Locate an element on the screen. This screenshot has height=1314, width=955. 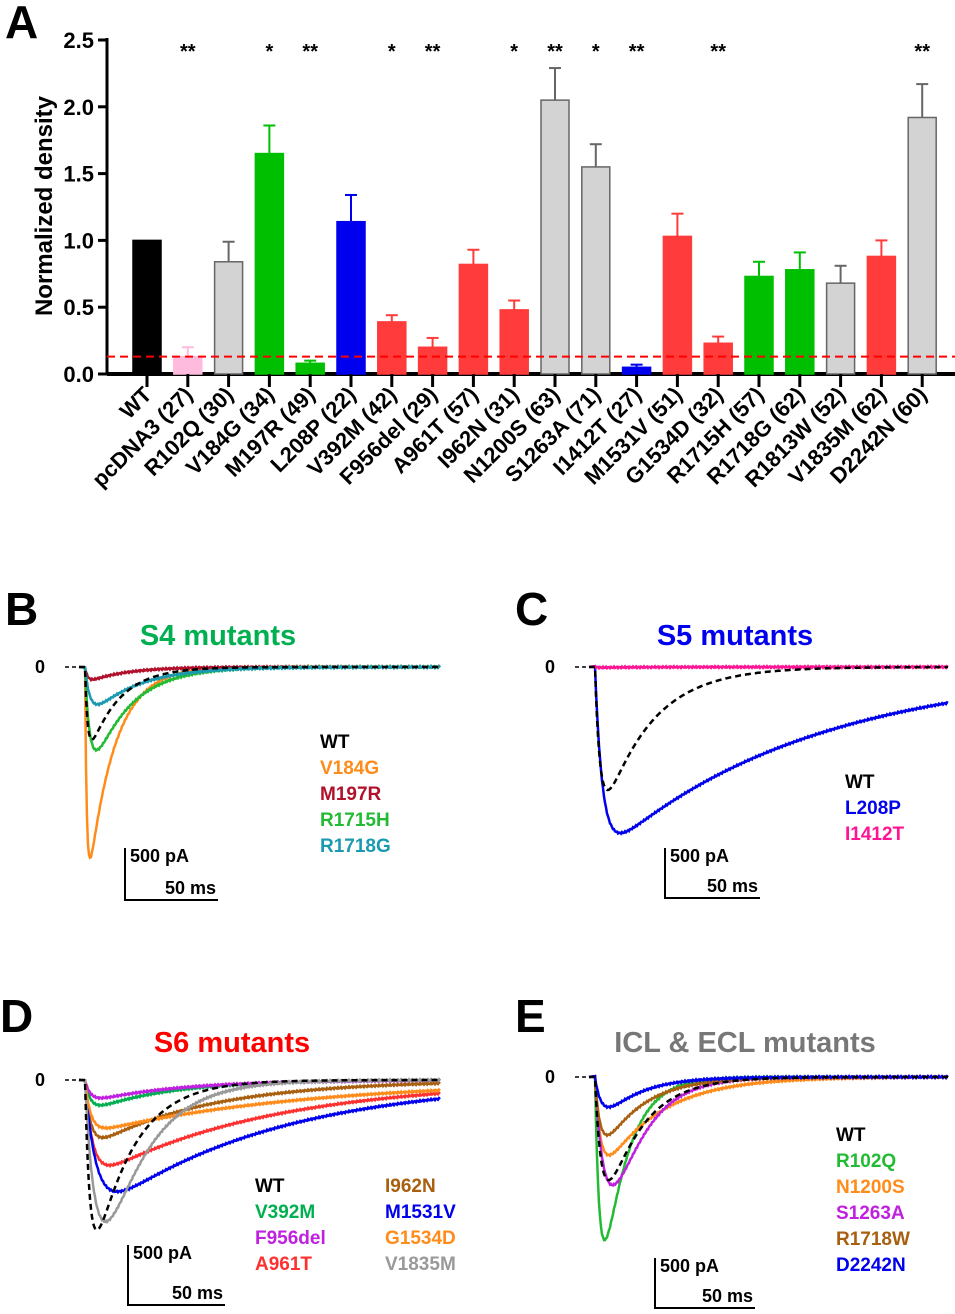
trace-G1534D is located at coordinates (259, 1104).